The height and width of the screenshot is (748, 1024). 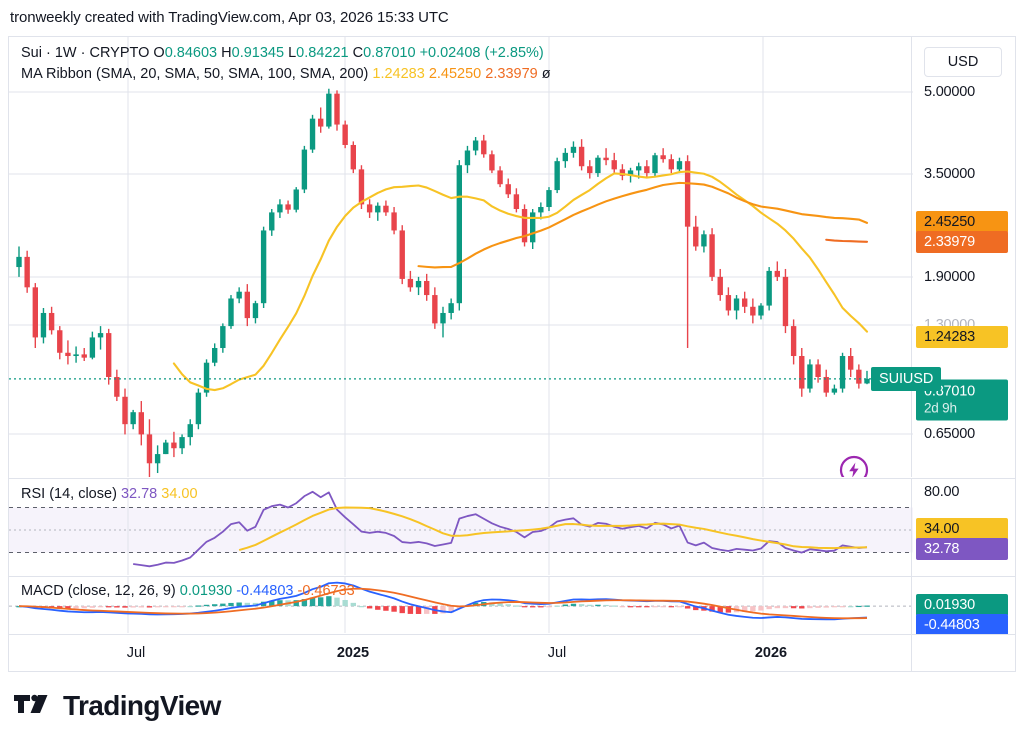 I want to click on price-tick: 3.50000, so click(x=950, y=174).